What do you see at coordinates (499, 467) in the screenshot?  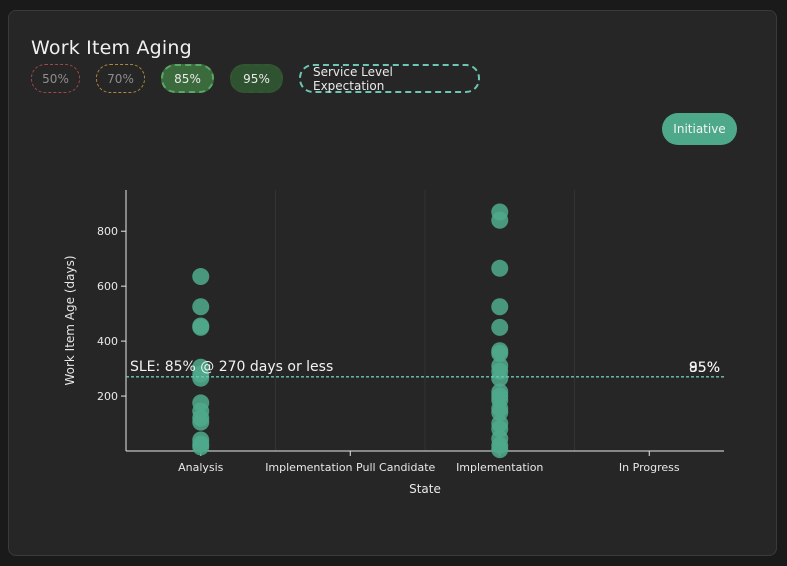 I see `x-tick-label: Implementation` at bounding box center [499, 467].